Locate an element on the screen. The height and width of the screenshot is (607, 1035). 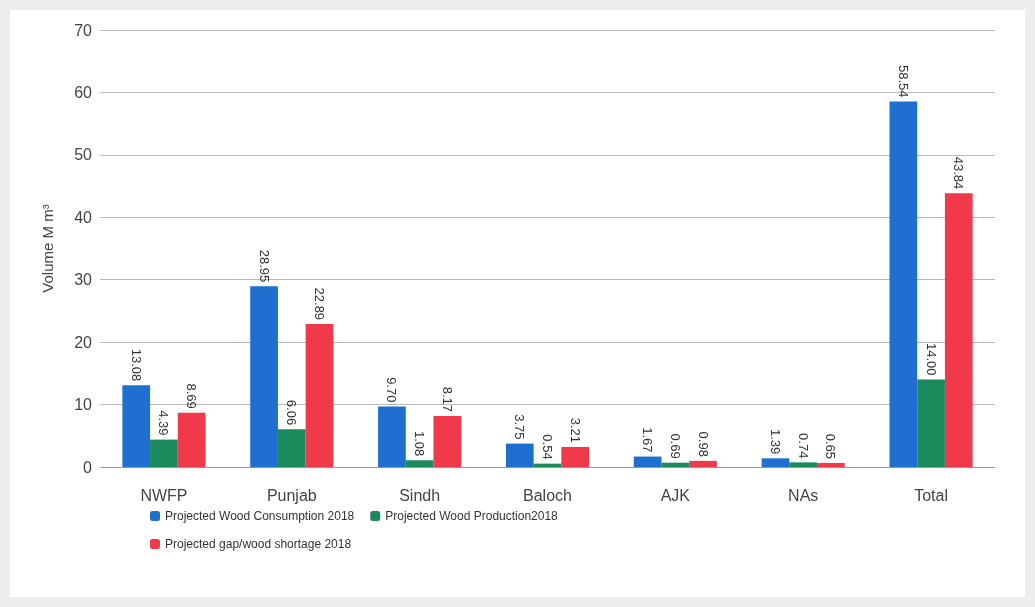
data-label: 8.69 is located at coordinates (192, 396).